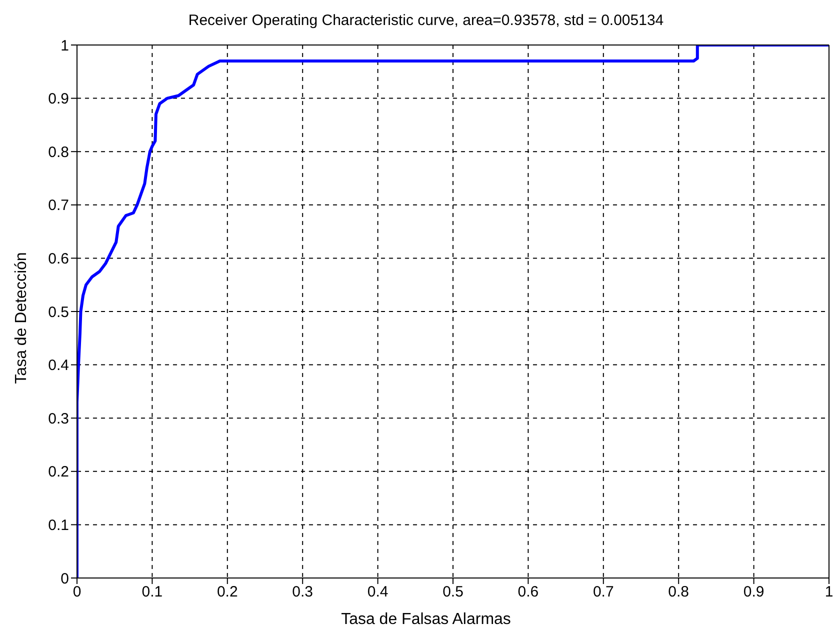 The height and width of the screenshot is (632, 836). I want to click on x-tick-label: 0, so click(77, 592).